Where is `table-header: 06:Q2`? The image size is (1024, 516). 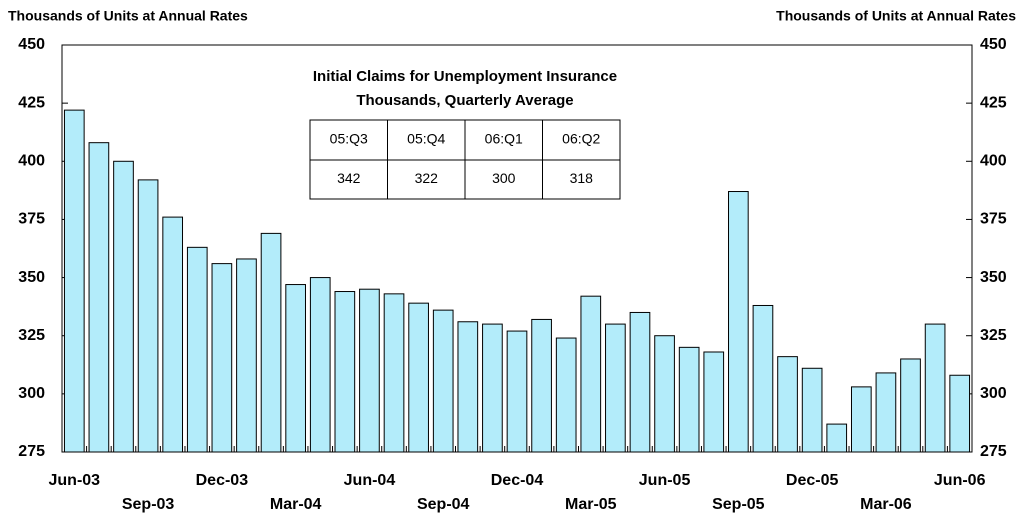
table-header: 06:Q2 is located at coordinates (581, 139).